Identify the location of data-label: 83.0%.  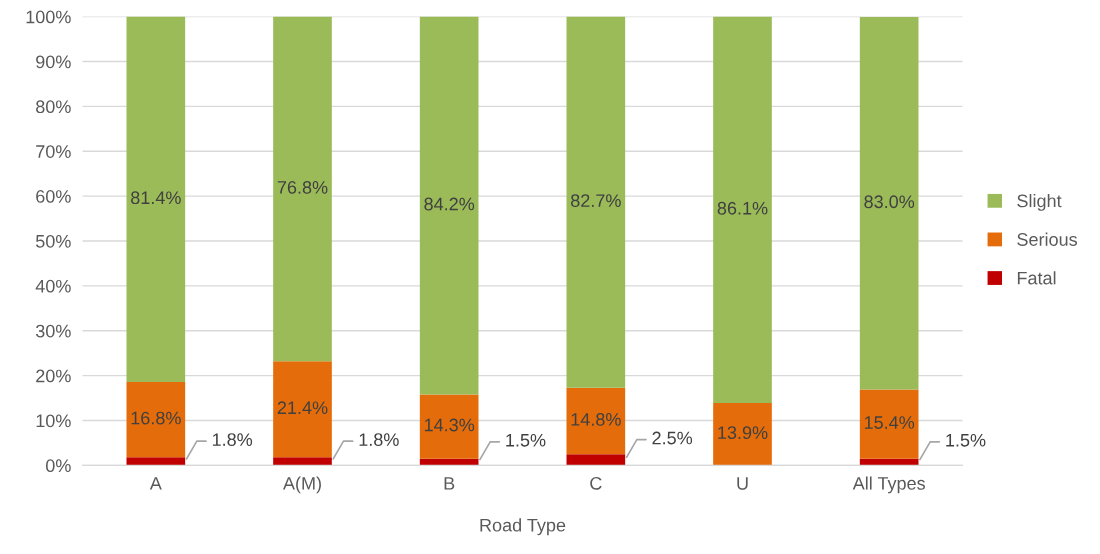
(889, 202).